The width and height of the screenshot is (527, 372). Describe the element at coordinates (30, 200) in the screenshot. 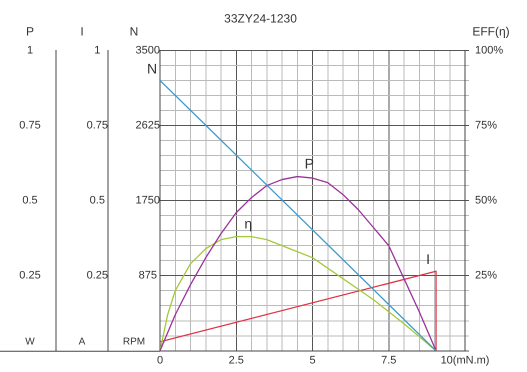

I see `text: 0.5` at that location.